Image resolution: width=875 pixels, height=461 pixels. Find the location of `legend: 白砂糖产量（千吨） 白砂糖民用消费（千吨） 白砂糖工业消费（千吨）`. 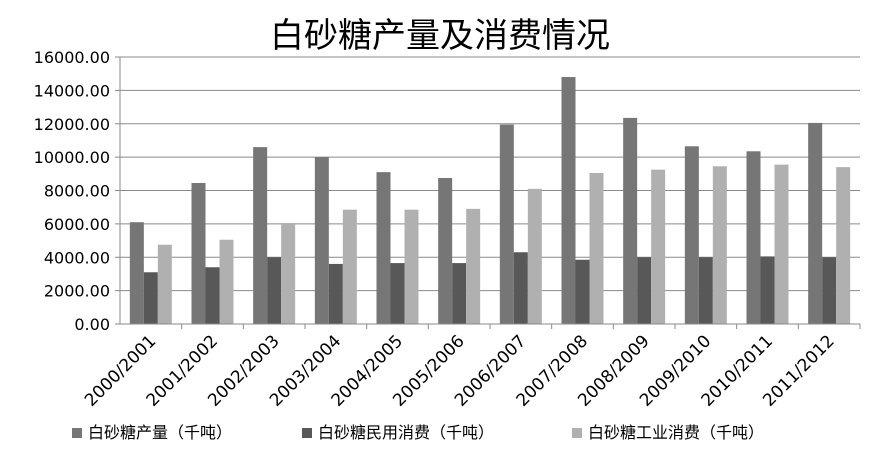

legend: 白砂糖产量（千吨） 白砂糖民用消费（千吨） 白砂糖工业消费（千吨） is located at coordinates (418, 432).